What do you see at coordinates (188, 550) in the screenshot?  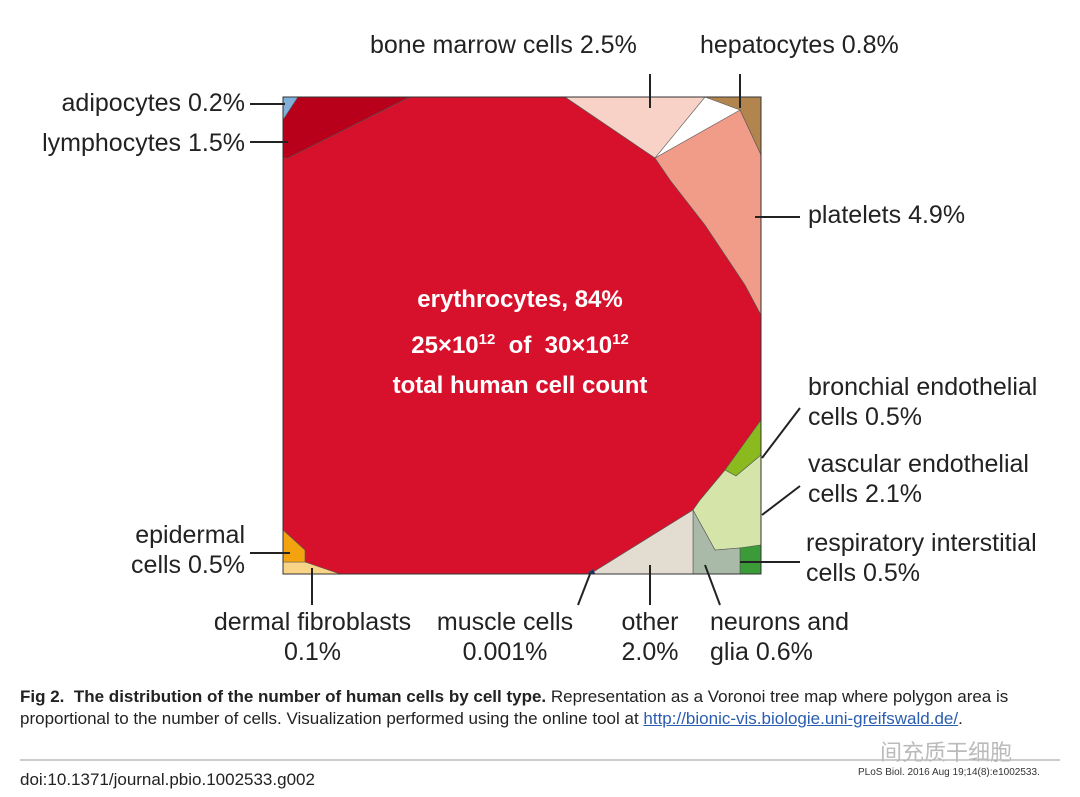 I see `category-label: epidermal cells` at bounding box center [188, 550].